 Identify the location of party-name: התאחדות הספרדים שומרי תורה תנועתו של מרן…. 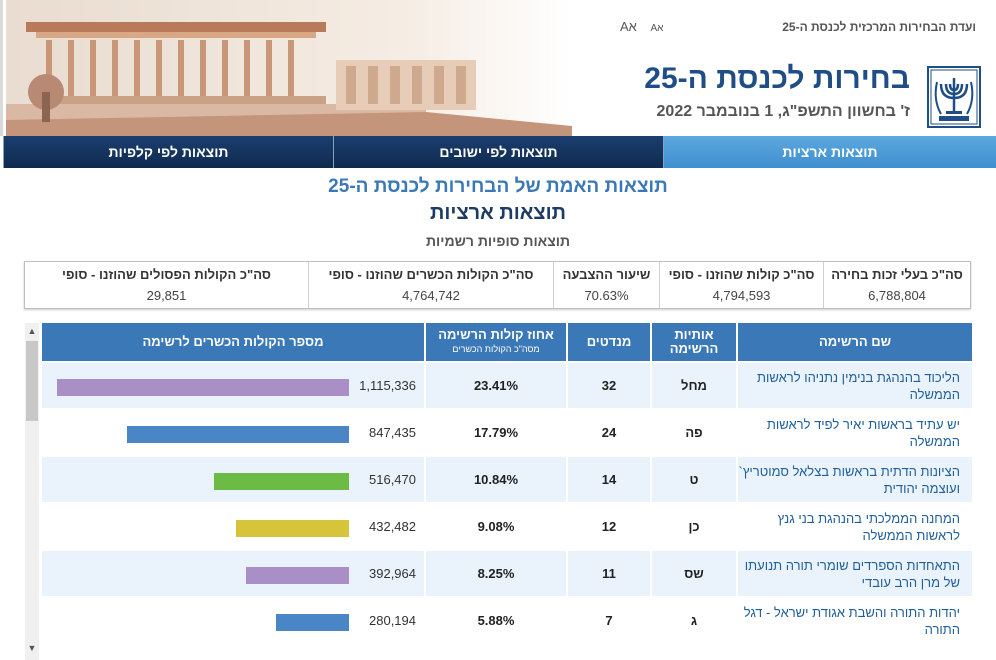
(854, 574).